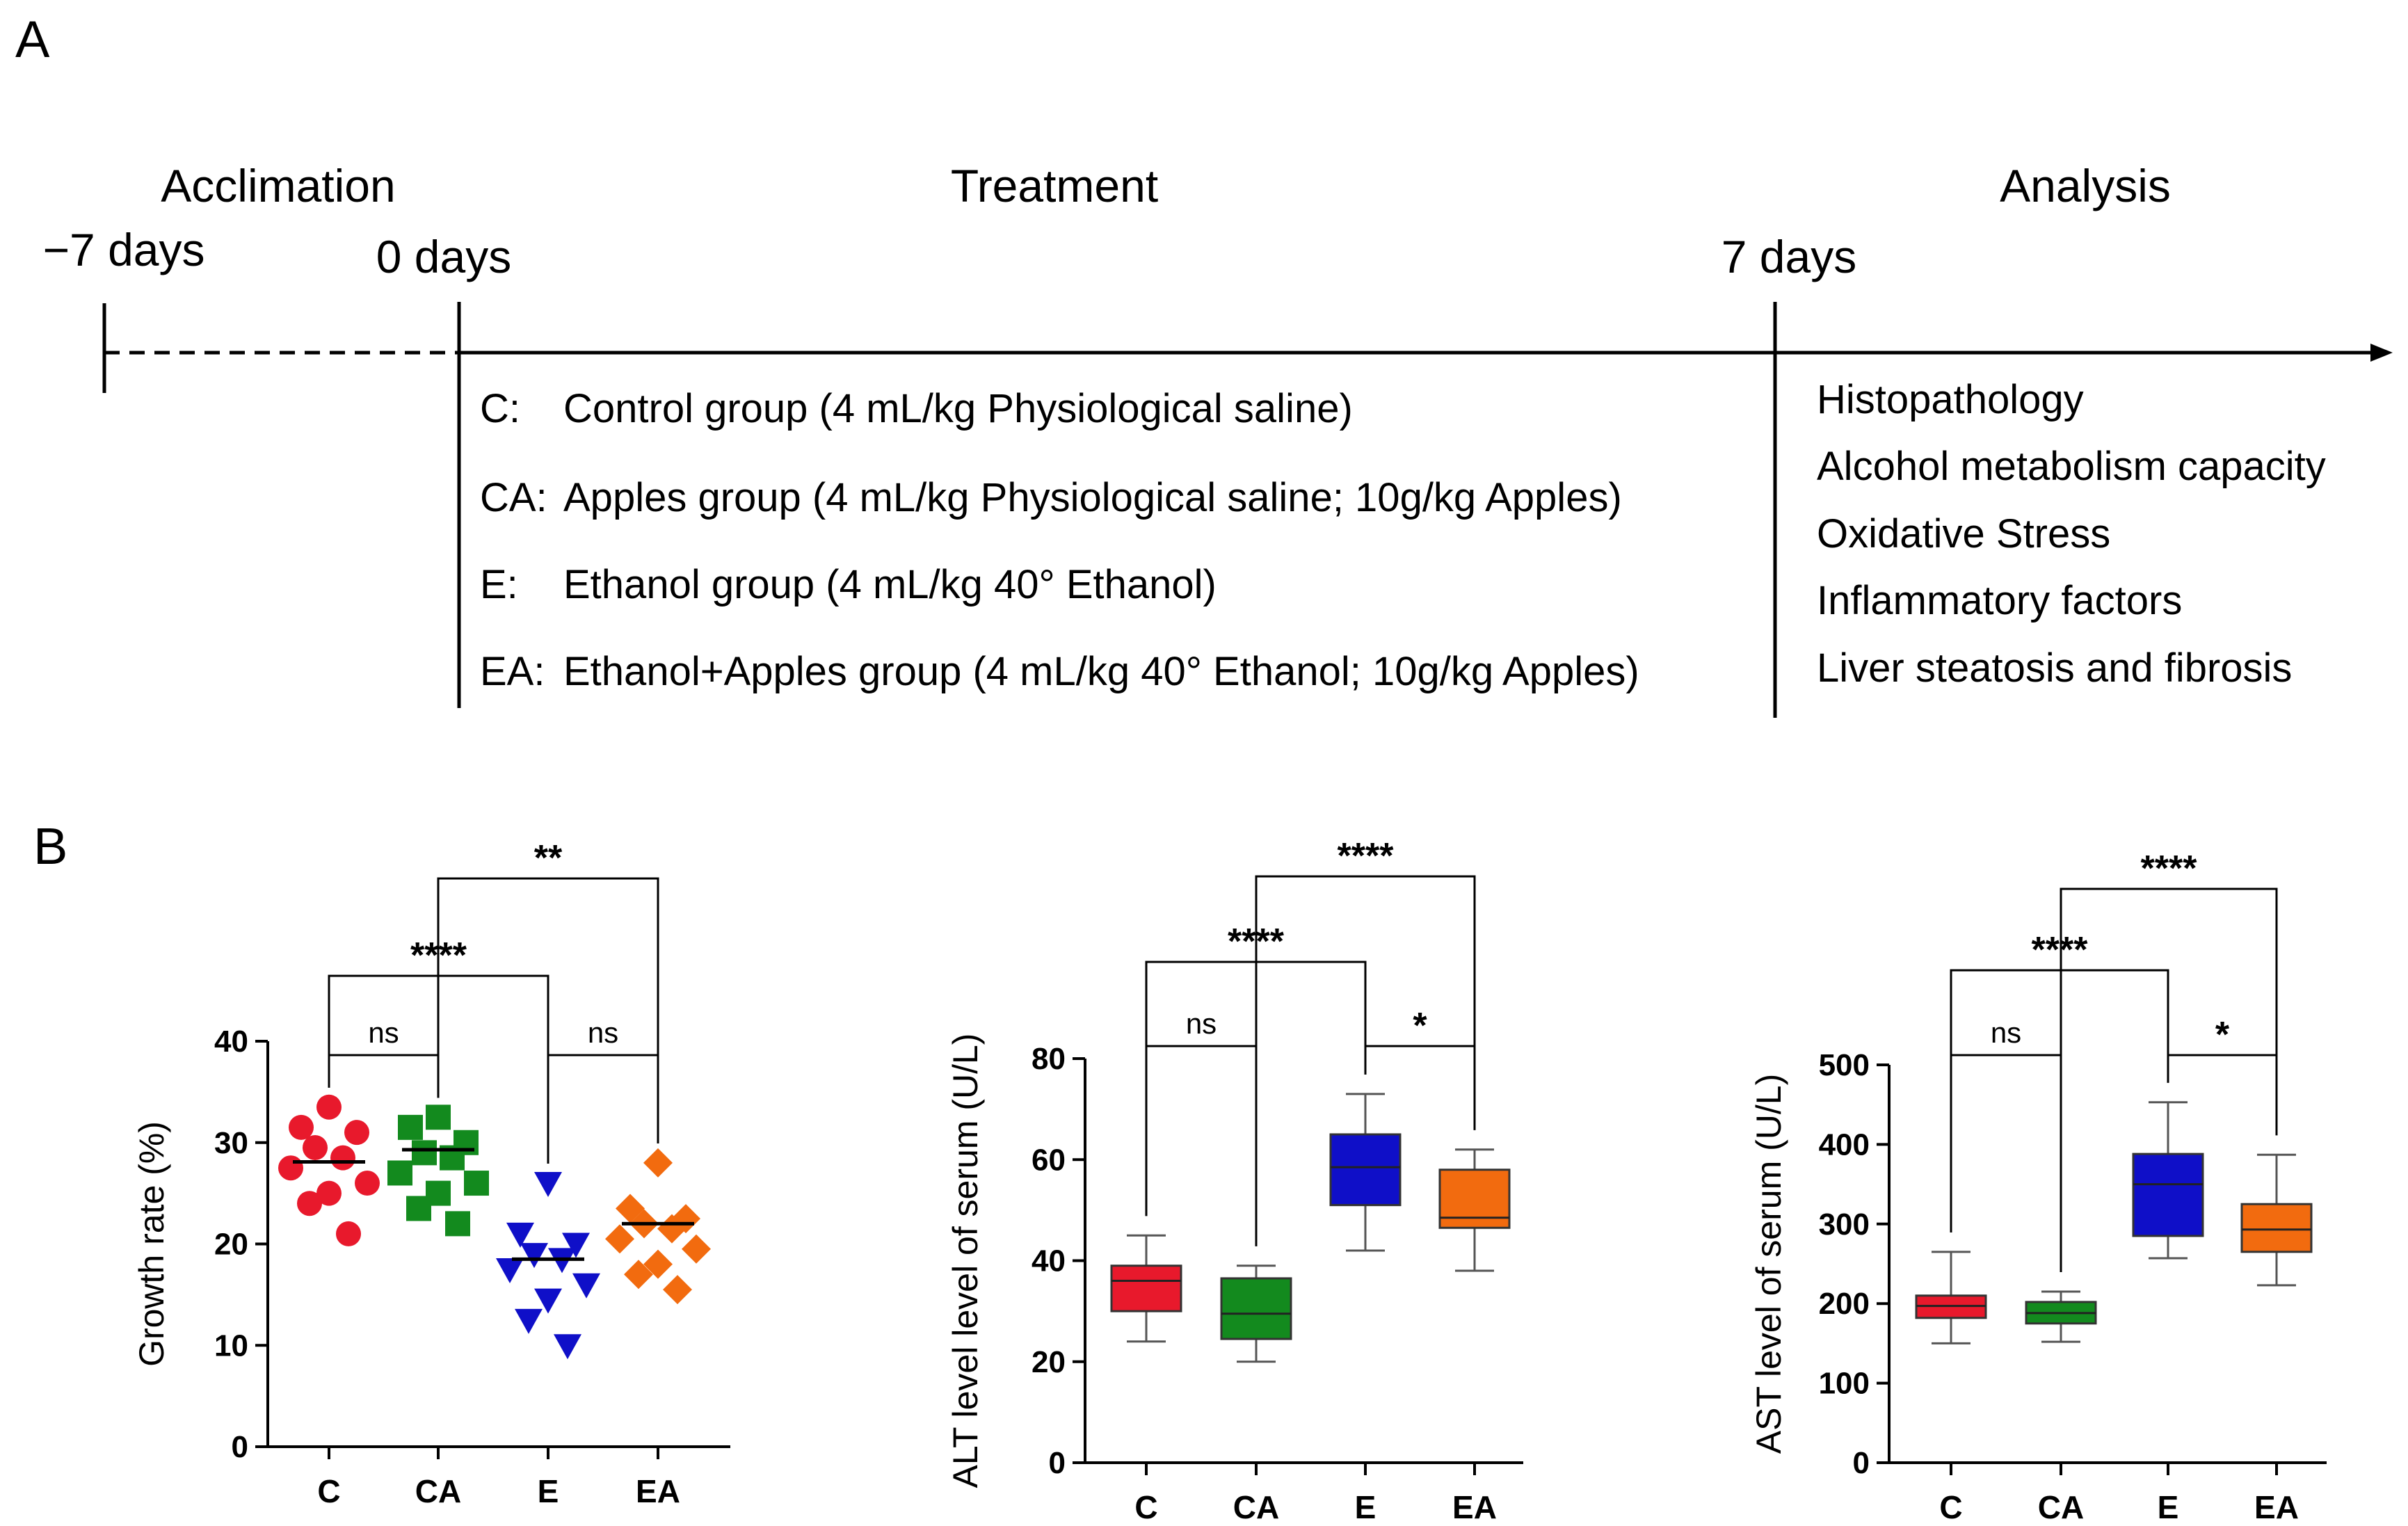  What do you see at coordinates (1768, 1264) in the screenshot?
I see `y-axis-label: AST level of serum (U/L)` at bounding box center [1768, 1264].